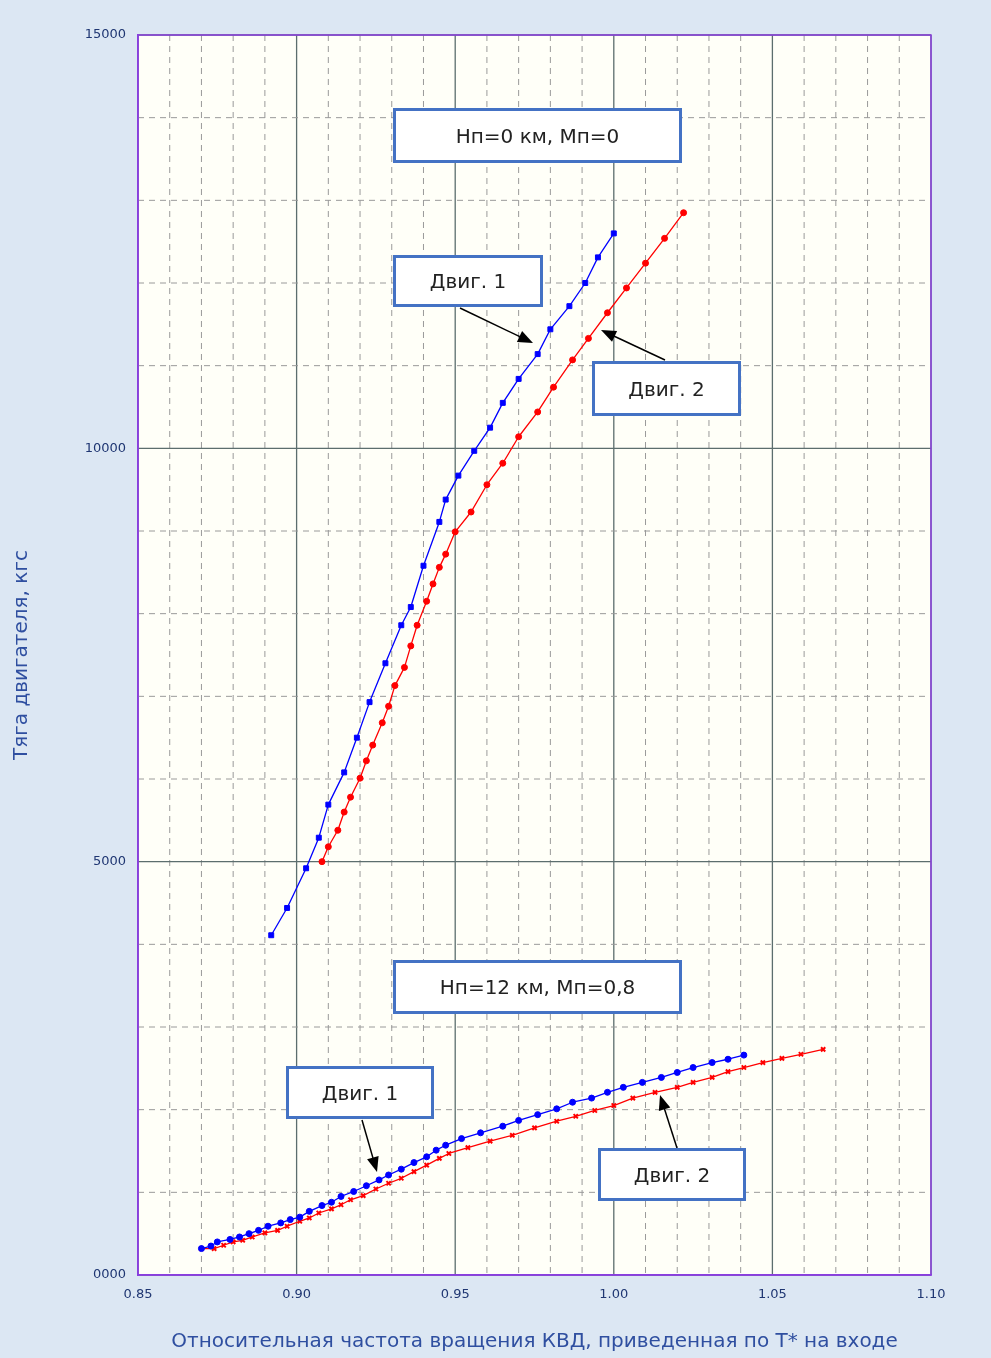 This screenshot has height=1358, width=991. Describe the element at coordinates (537, 135) in the screenshot. I see `note-box: Нп=0 км, Мп=0` at that location.